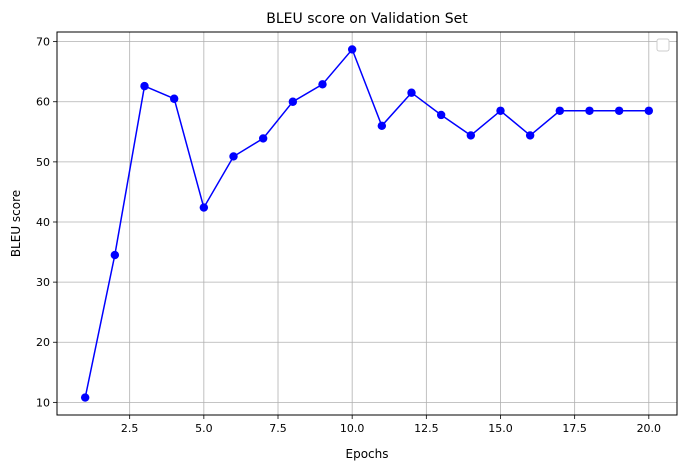 The width and height of the screenshot is (686, 470). I want to click on y-tick-label: 50, so click(43, 162).